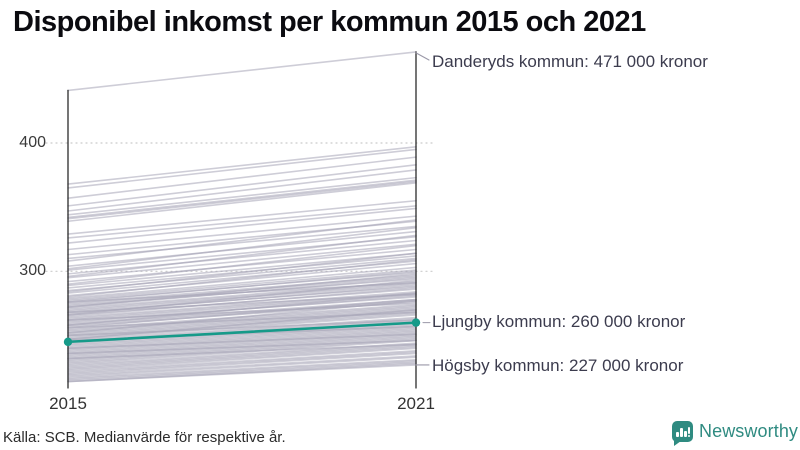 The width and height of the screenshot is (800, 450). I want to click on speech-bubble-tail, so click(677, 443).